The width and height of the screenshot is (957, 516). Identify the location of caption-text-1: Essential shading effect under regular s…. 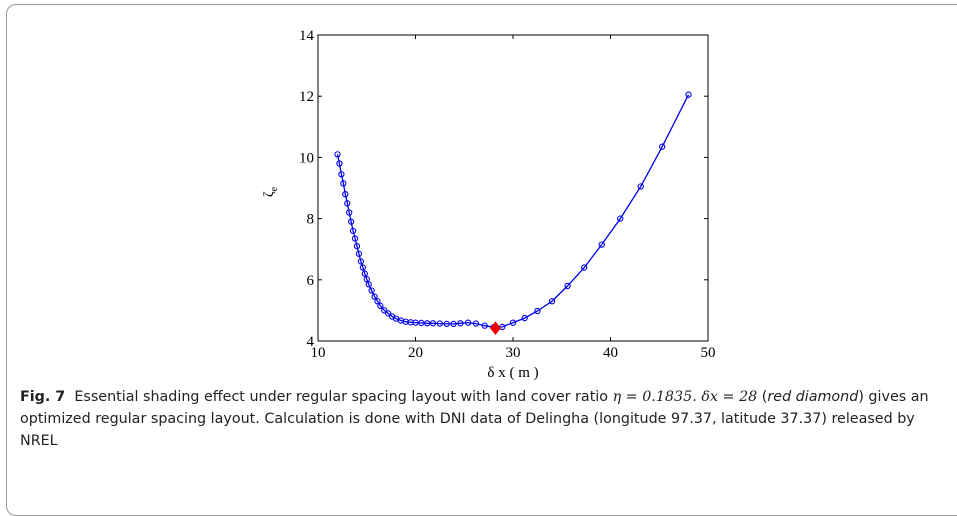
(343, 397).